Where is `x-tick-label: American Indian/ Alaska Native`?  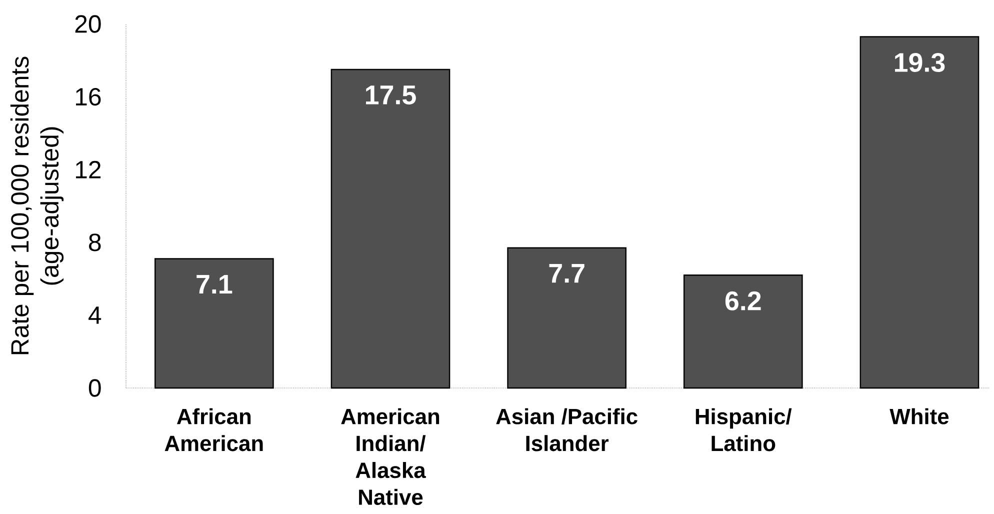 x-tick-label: American Indian/ Alaska Native is located at coordinates (390, 456).